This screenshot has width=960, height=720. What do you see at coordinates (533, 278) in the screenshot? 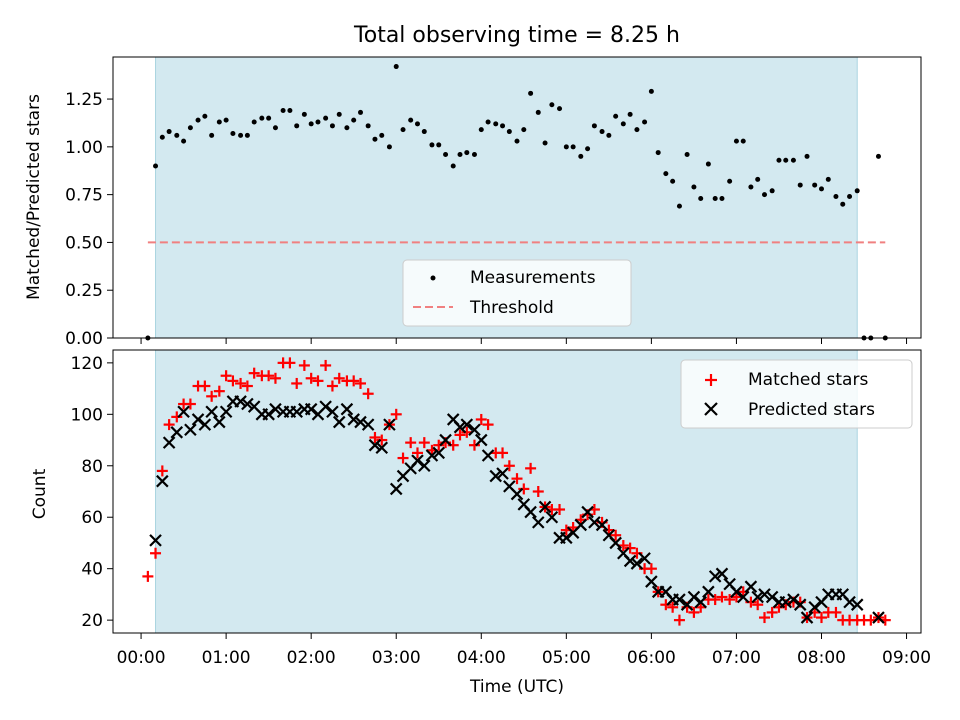
I see `legend-measurements-label: Measurements` at bounding box center [533, 278].